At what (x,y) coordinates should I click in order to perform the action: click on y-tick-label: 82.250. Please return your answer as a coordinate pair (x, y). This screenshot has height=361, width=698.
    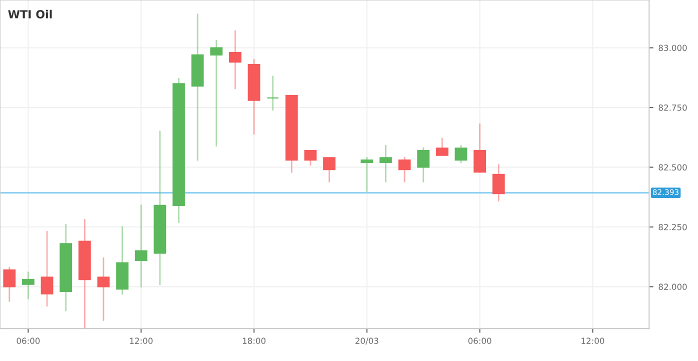
    Looking at the image, I should click on (672, 227).